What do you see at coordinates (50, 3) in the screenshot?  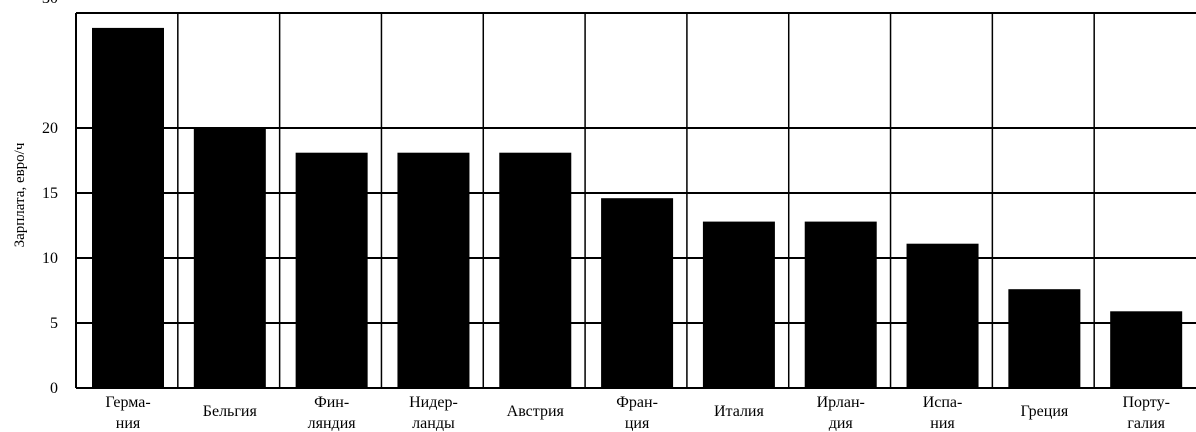 I see `y-tick-label: 30` at bounding box center [50, 3].